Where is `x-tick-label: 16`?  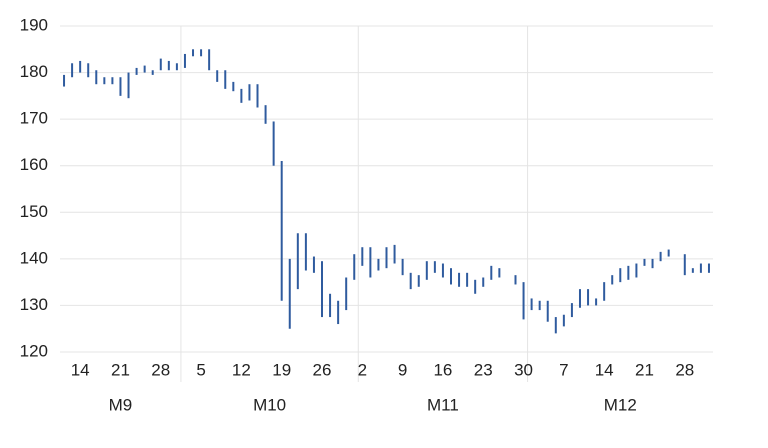
x-tick-label: 16 is located at coordinates (442, 369).